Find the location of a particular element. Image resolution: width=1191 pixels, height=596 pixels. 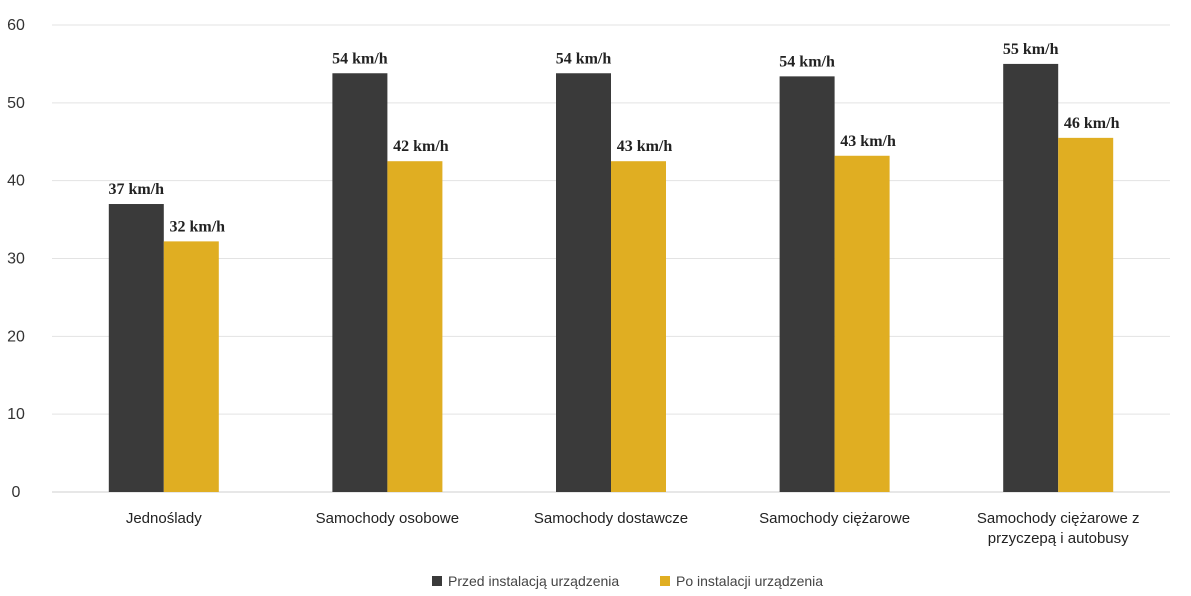

data-label: 55 km/h is located at coordinates (1031, 49).